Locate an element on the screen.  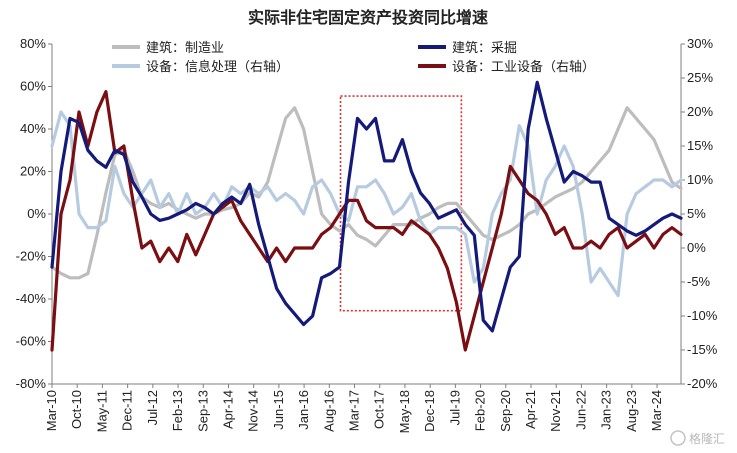
y-axis-right: 30% 25% 20% 15% 10% 5% 0% -5% -10% -15% -20% is located at coordinates (699, 213).